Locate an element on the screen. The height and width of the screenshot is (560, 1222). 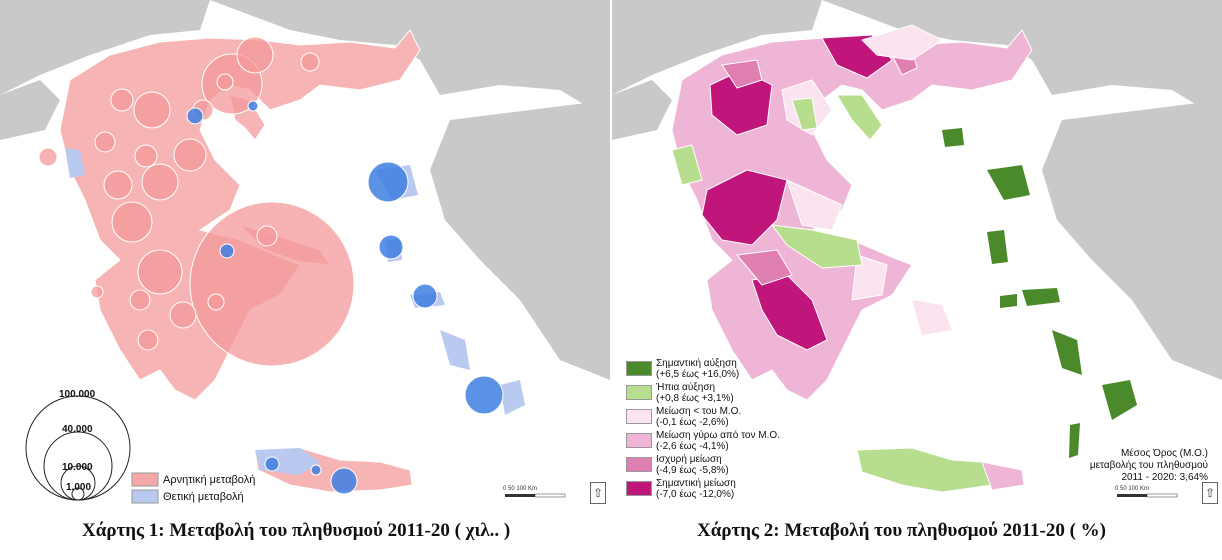
chios is located at coordinates (997, 247).